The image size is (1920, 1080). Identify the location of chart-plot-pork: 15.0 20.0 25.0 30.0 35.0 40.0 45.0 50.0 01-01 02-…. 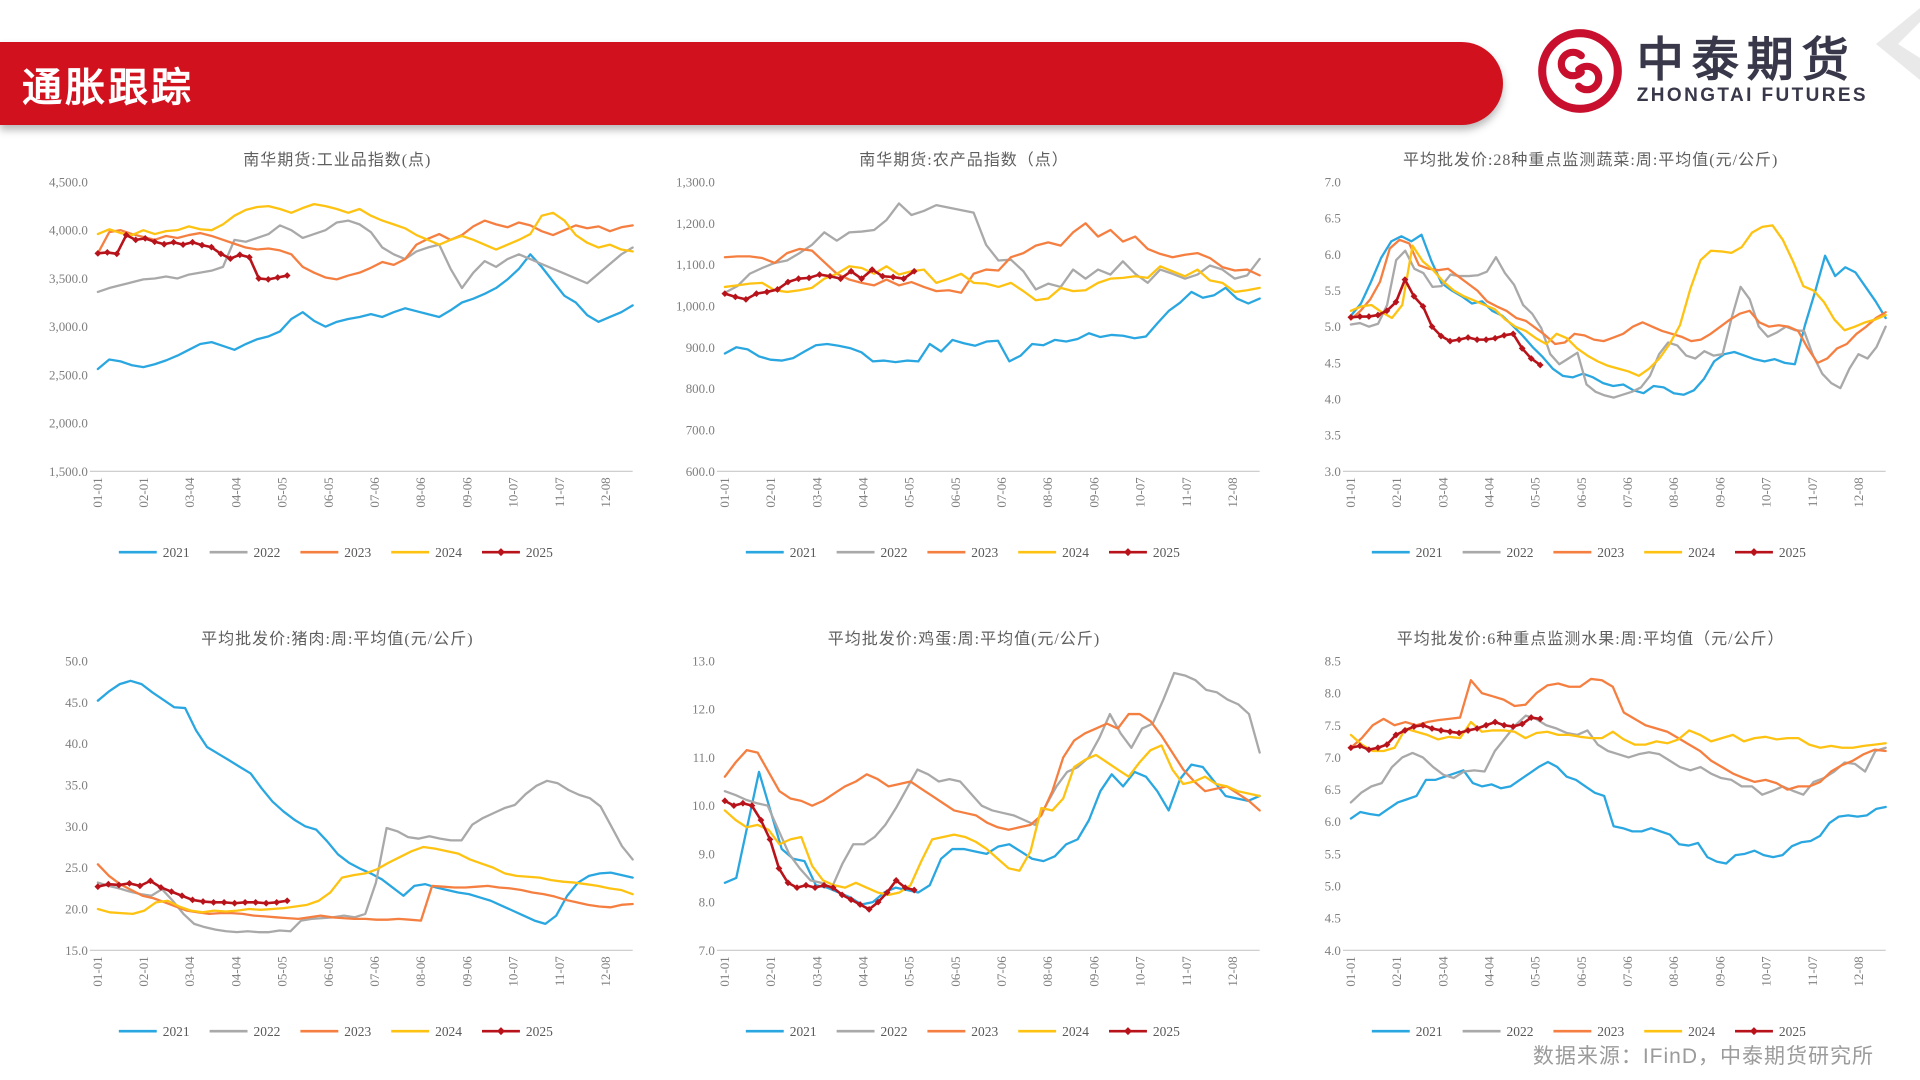
(349, 846).